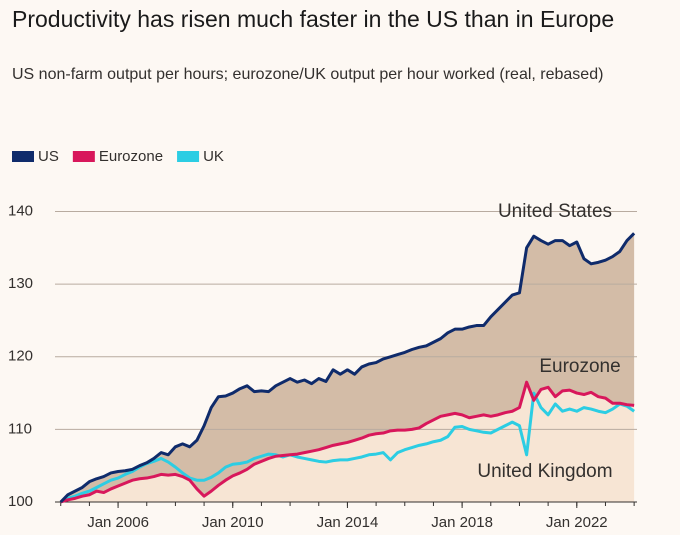 This screenshot has height=535, width=680. Describe the element at coordinates (20, 283) in the screenshot. I see `y-tick-label: 130` at that location.